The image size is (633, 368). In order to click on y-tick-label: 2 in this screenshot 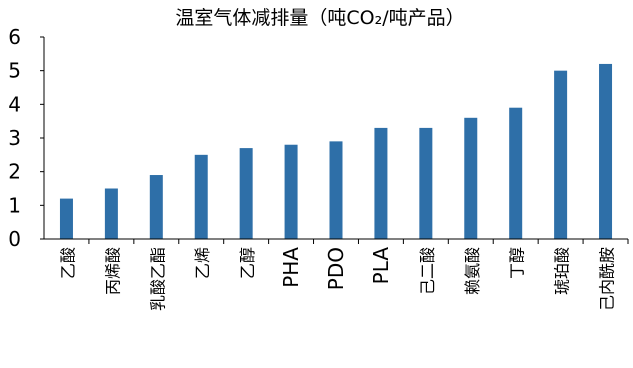, I will do `click(14, 172)`.